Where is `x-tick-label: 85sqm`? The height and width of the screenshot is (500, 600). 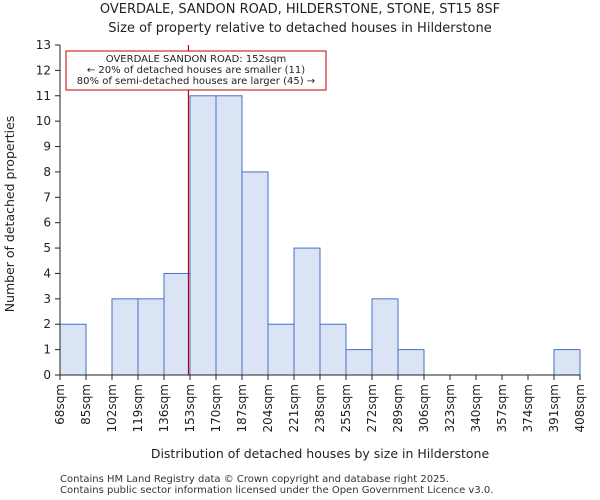
x-tick-label: 85sqm is located at coordinates (86, 404).